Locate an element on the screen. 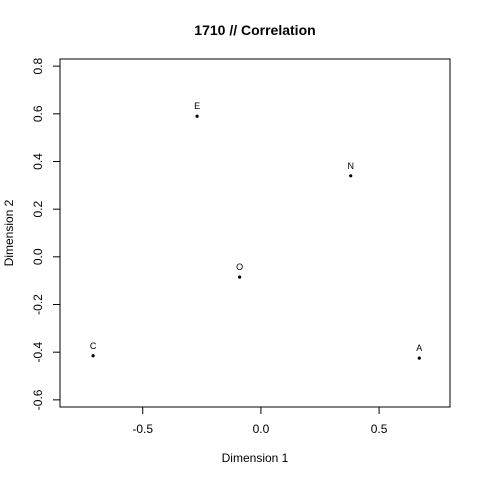 This screenshot has height=480, width=480. y-tick-label: -0.6 is located at coordinates (38, 399).